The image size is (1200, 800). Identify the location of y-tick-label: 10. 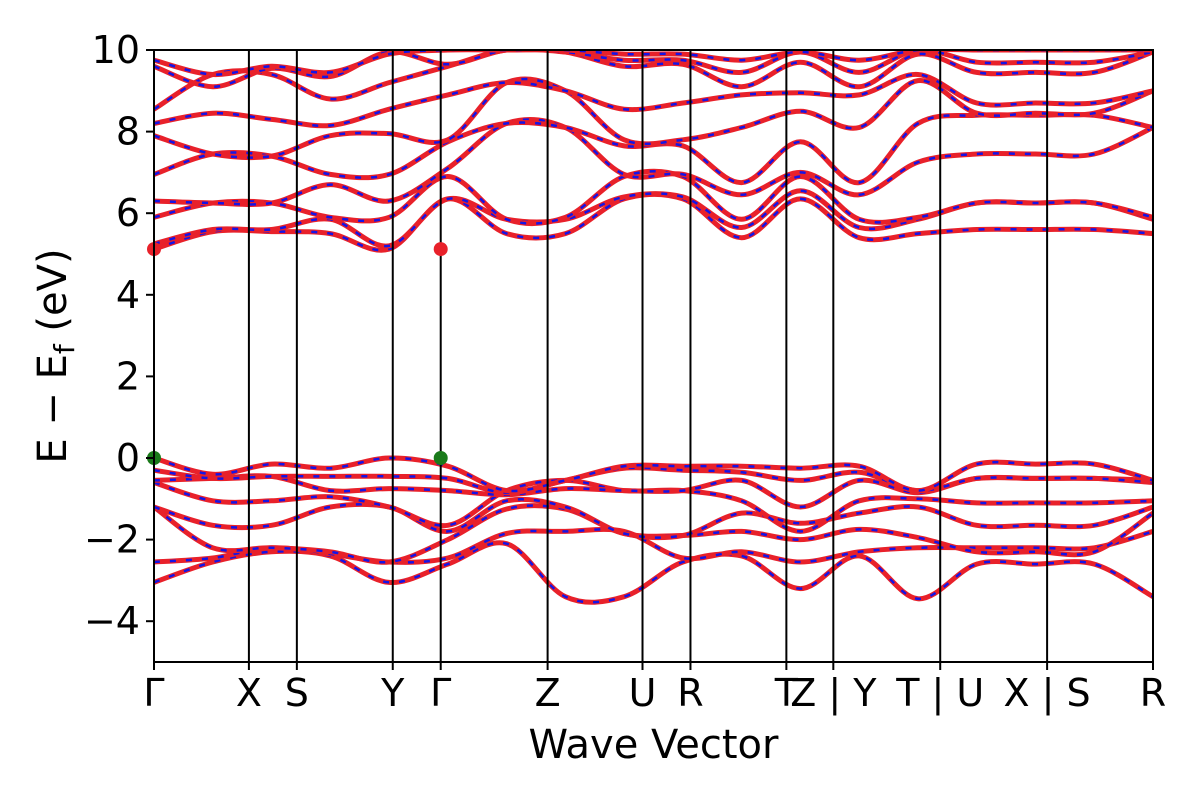
(116, 50).